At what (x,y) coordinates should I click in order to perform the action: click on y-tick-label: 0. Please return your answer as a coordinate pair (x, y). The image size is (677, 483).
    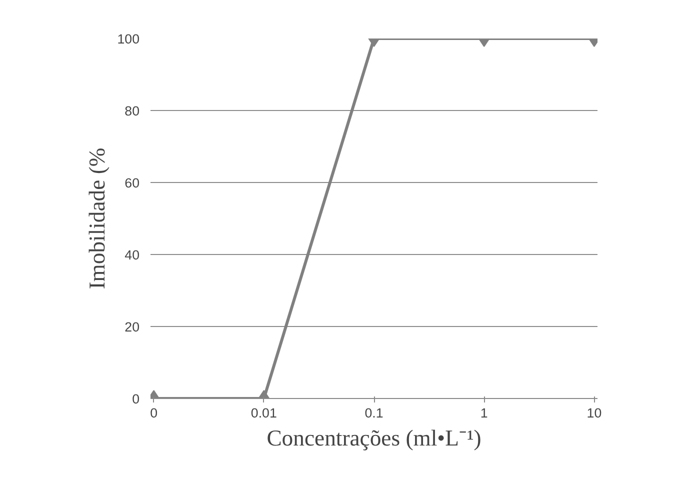
    Looking at the image, I should click on (136, 399).